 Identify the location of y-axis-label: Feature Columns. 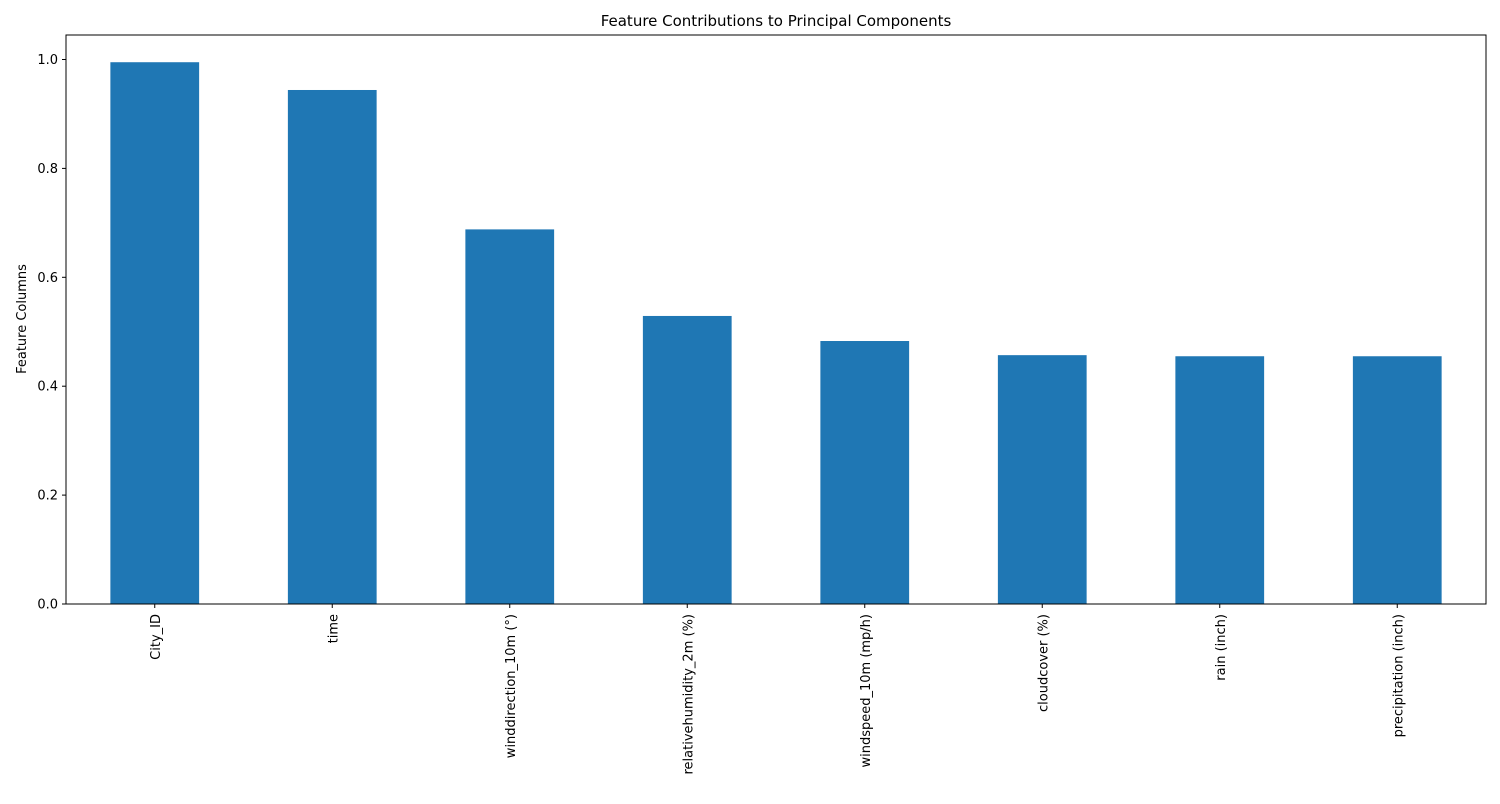
(22, 319).